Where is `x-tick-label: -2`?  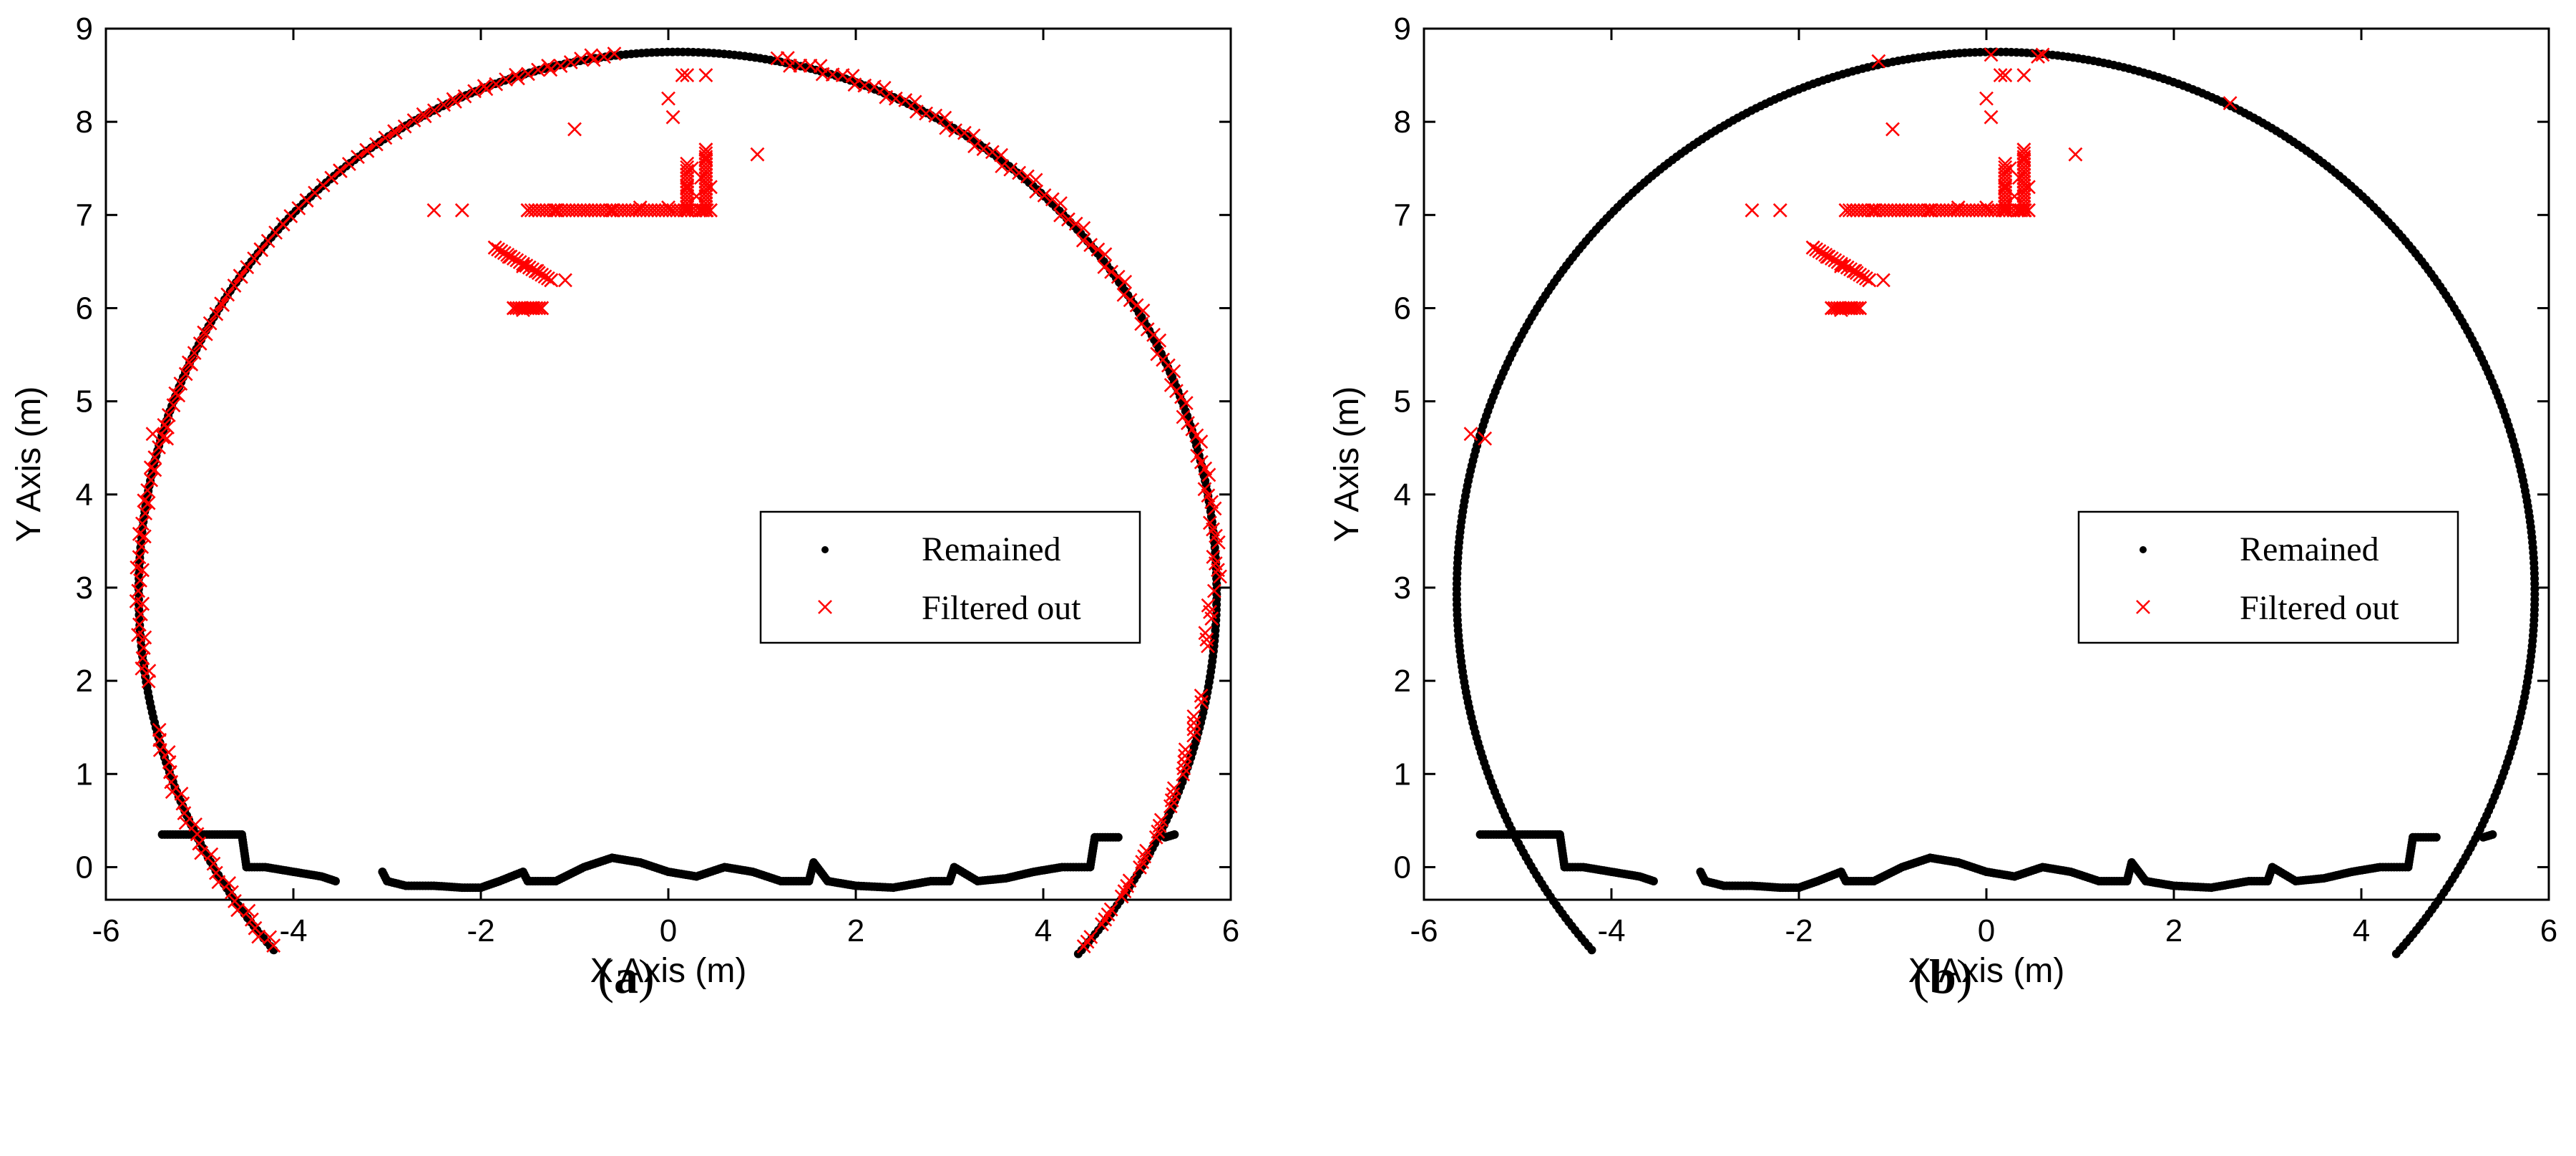 x-tick-label: -2 is located at coordinates (1799, 930).